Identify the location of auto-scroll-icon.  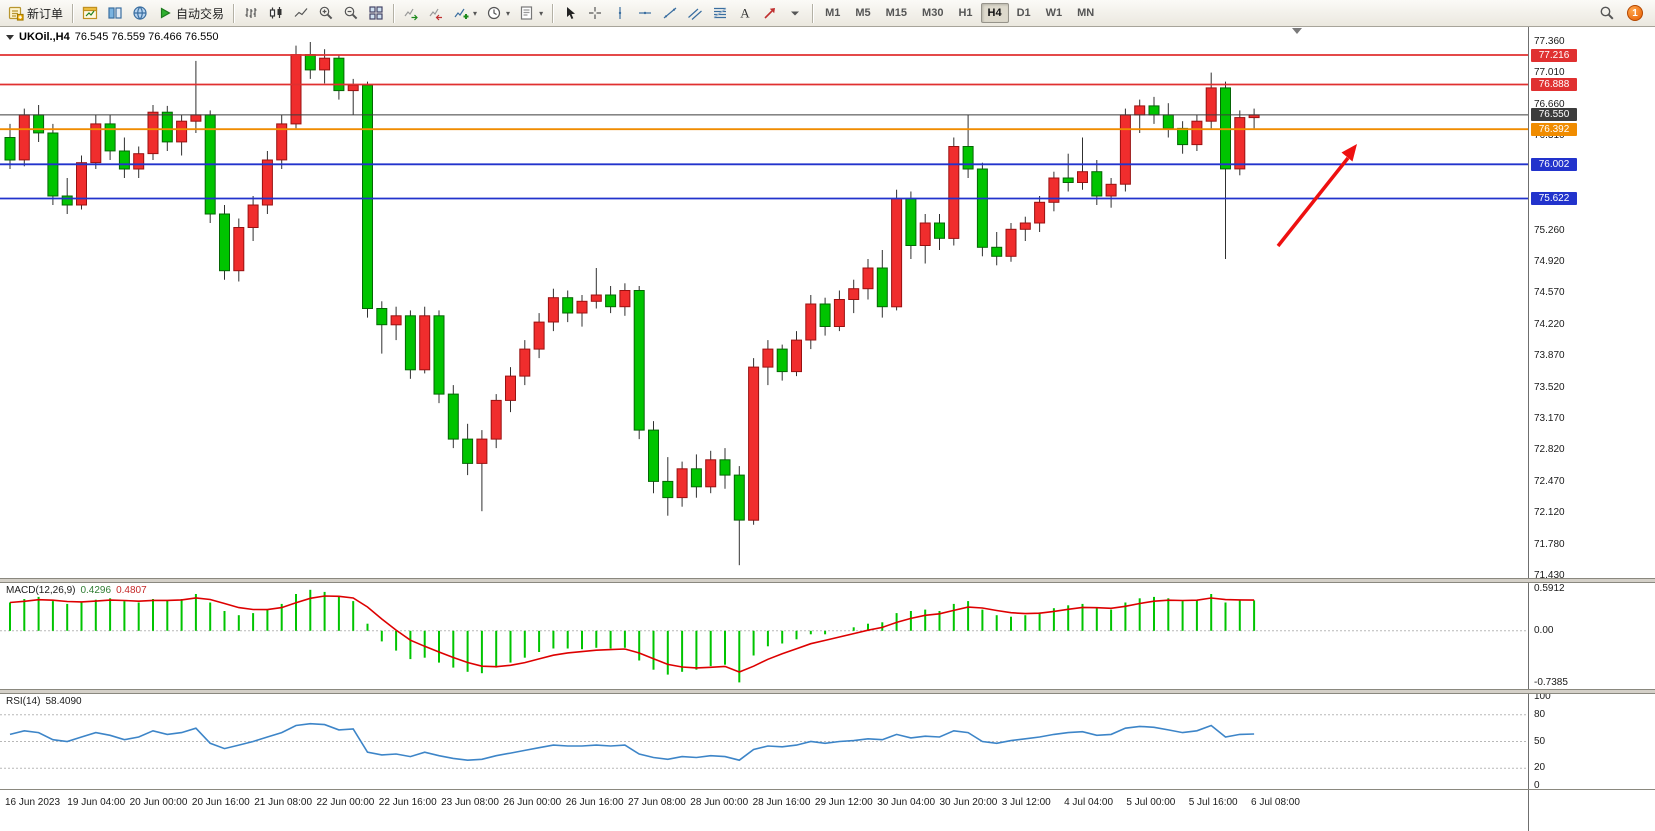
(411, 13).